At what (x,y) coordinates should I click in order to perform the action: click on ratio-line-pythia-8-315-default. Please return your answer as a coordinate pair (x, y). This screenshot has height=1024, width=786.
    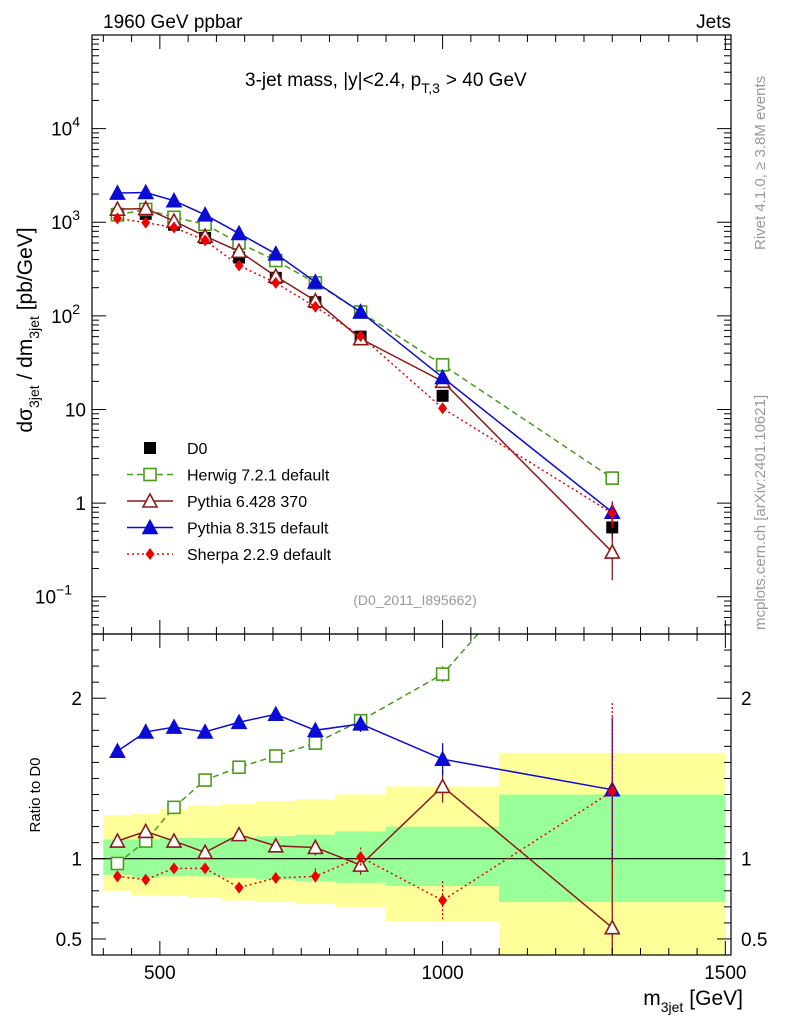
    Looking at the image, I should click on (365, 752).